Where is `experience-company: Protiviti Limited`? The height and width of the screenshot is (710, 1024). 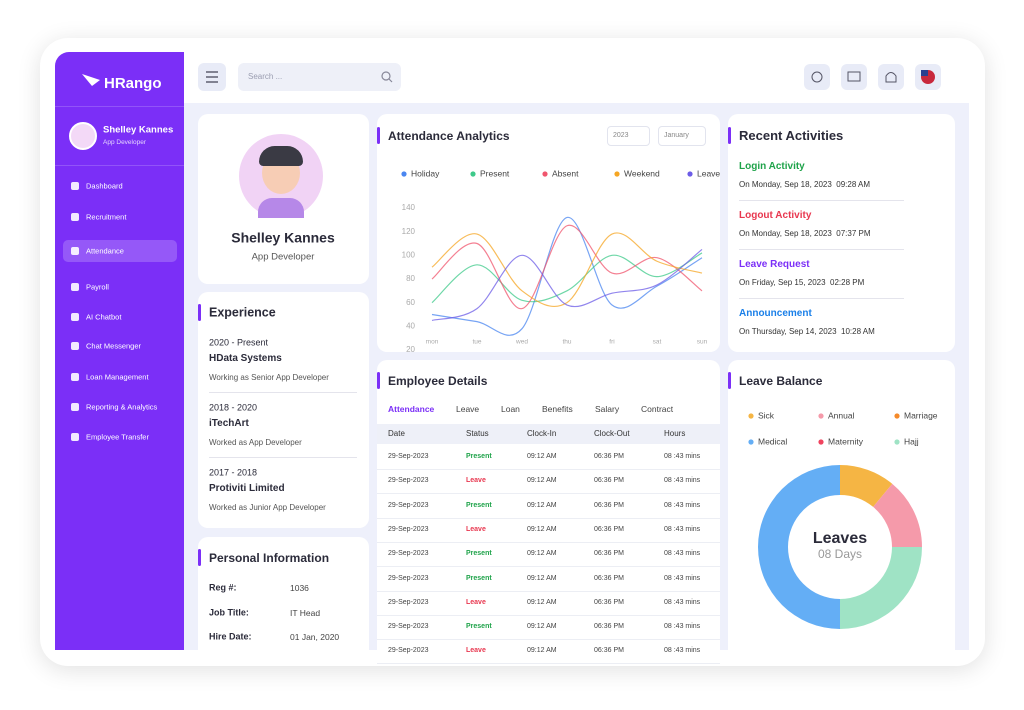
experience-company: Protiviti Limited is located at coordinates (247, 488).